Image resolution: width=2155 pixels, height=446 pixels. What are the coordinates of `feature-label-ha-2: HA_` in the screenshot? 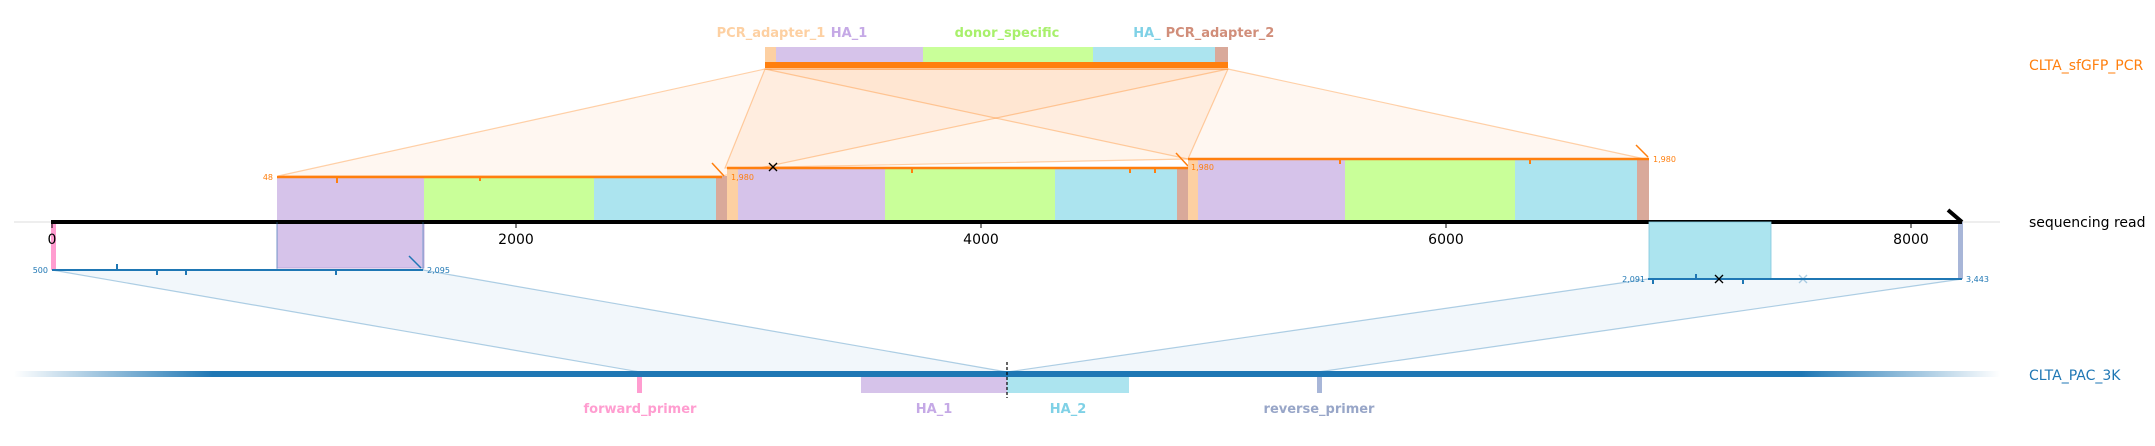 It's located at (1147, 33).